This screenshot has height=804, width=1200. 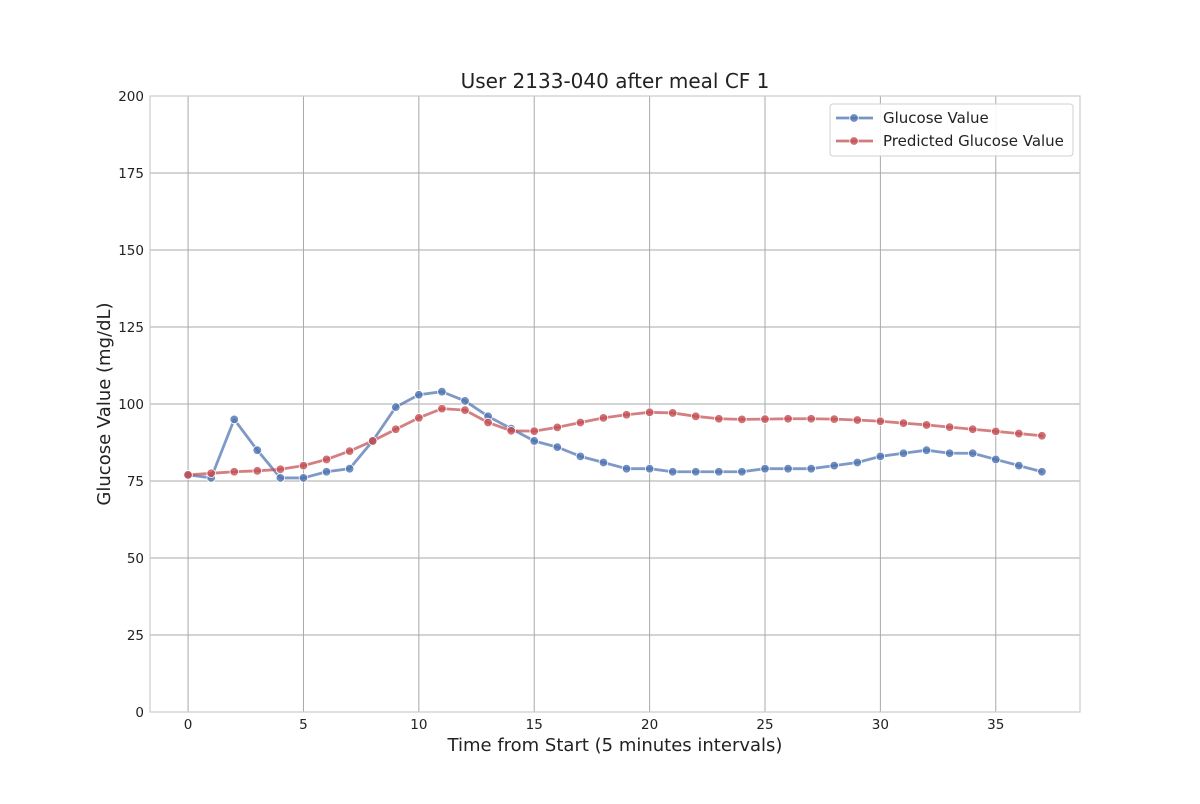 What do you see at coordinates (131, 328) in the screenshot?
I see `y-tick-label: 125` at bounding box center [131, 328].